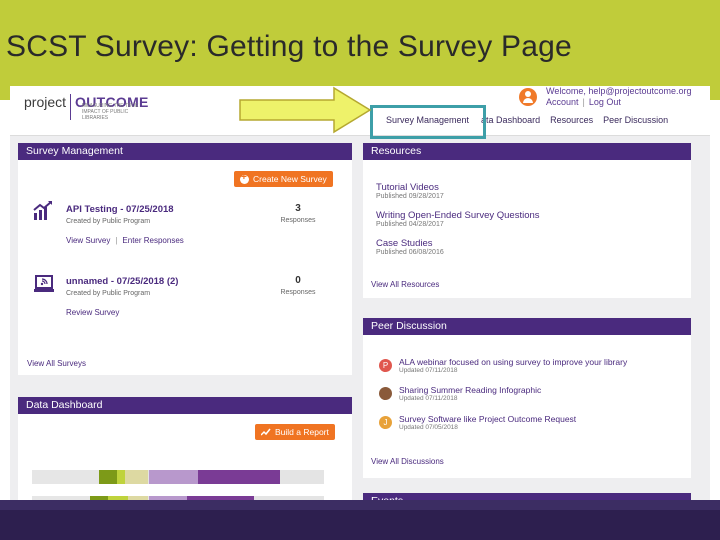 The height and width of the screenshot is (540, 720). I want to click on account-link: Account, so click(562, 102).